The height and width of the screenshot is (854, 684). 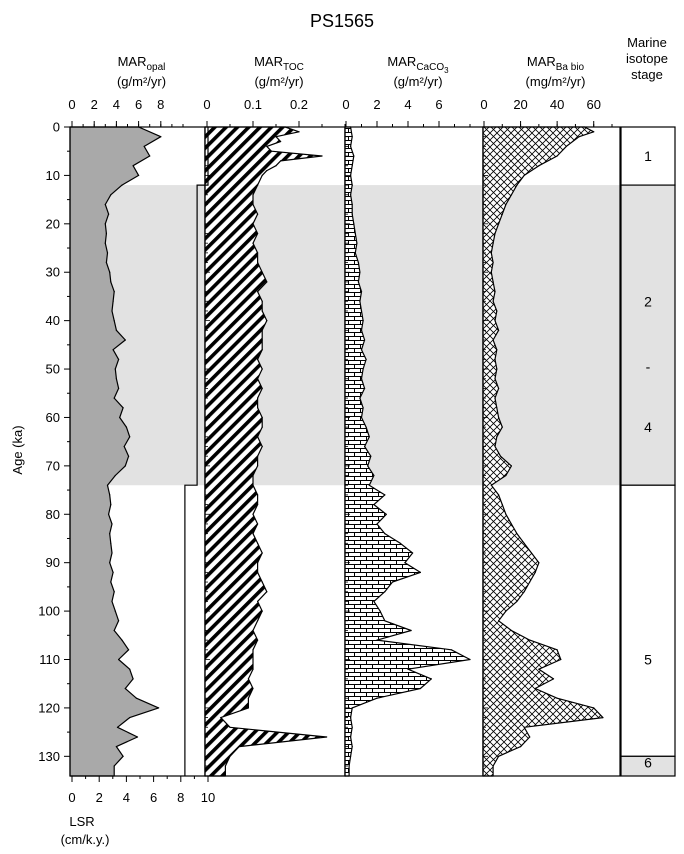 What do you see at coordinates (49, 611) in the screenshot?
I see `age-tick-label: 100` at bounding box center [49, 611].